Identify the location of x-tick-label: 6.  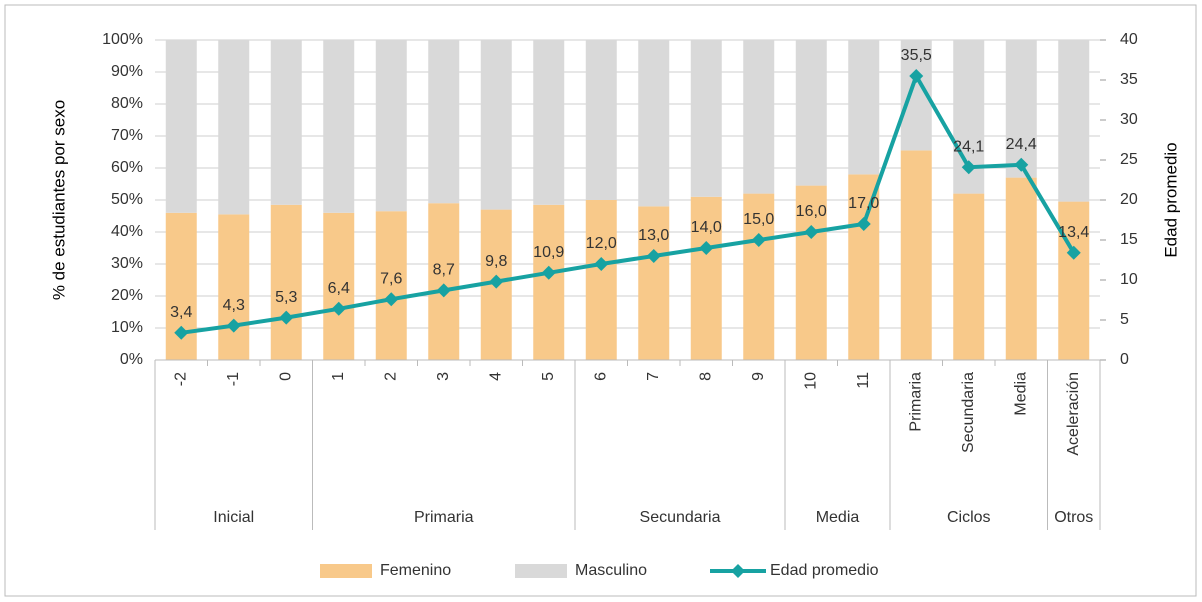
(600, 376).